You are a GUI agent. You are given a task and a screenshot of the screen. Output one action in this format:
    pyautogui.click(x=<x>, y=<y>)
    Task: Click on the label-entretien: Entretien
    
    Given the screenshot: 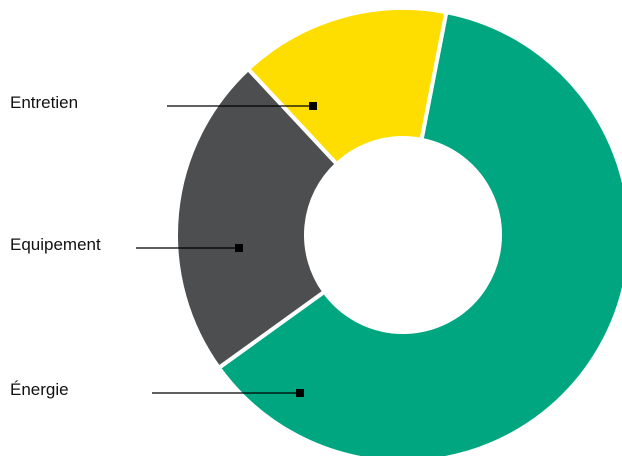 What is the action you would take?
    pyautogui.click(x=44, y=102)
    